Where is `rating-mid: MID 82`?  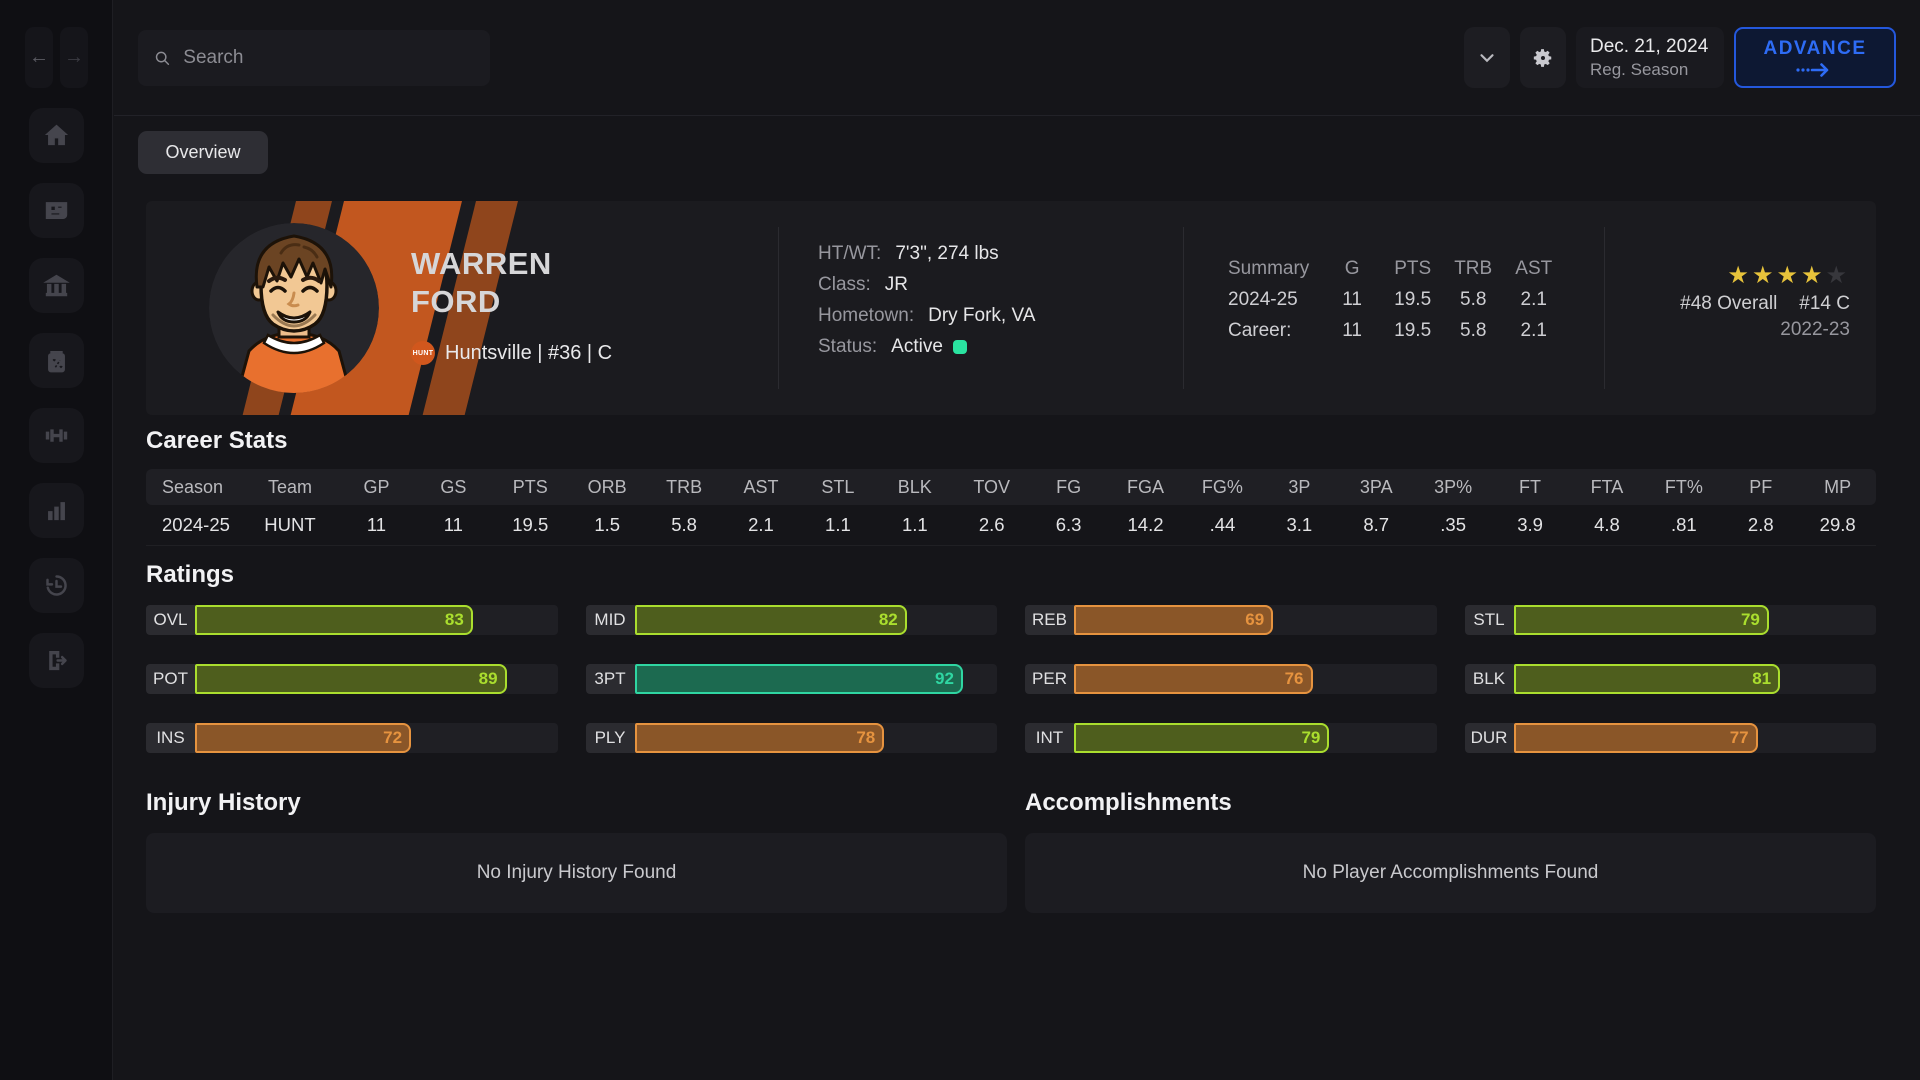
rating-mid: MID 82 is located at coordinates (791, 620).